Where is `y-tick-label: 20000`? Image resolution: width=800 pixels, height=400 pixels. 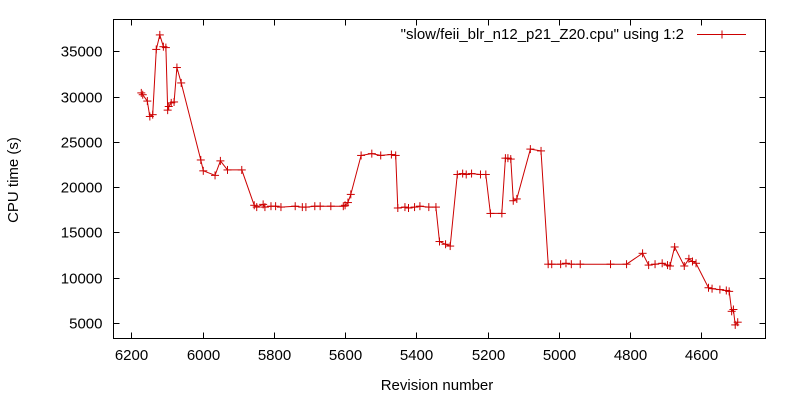
y-tick-label: 20000 is located at coordinates (82, 188).